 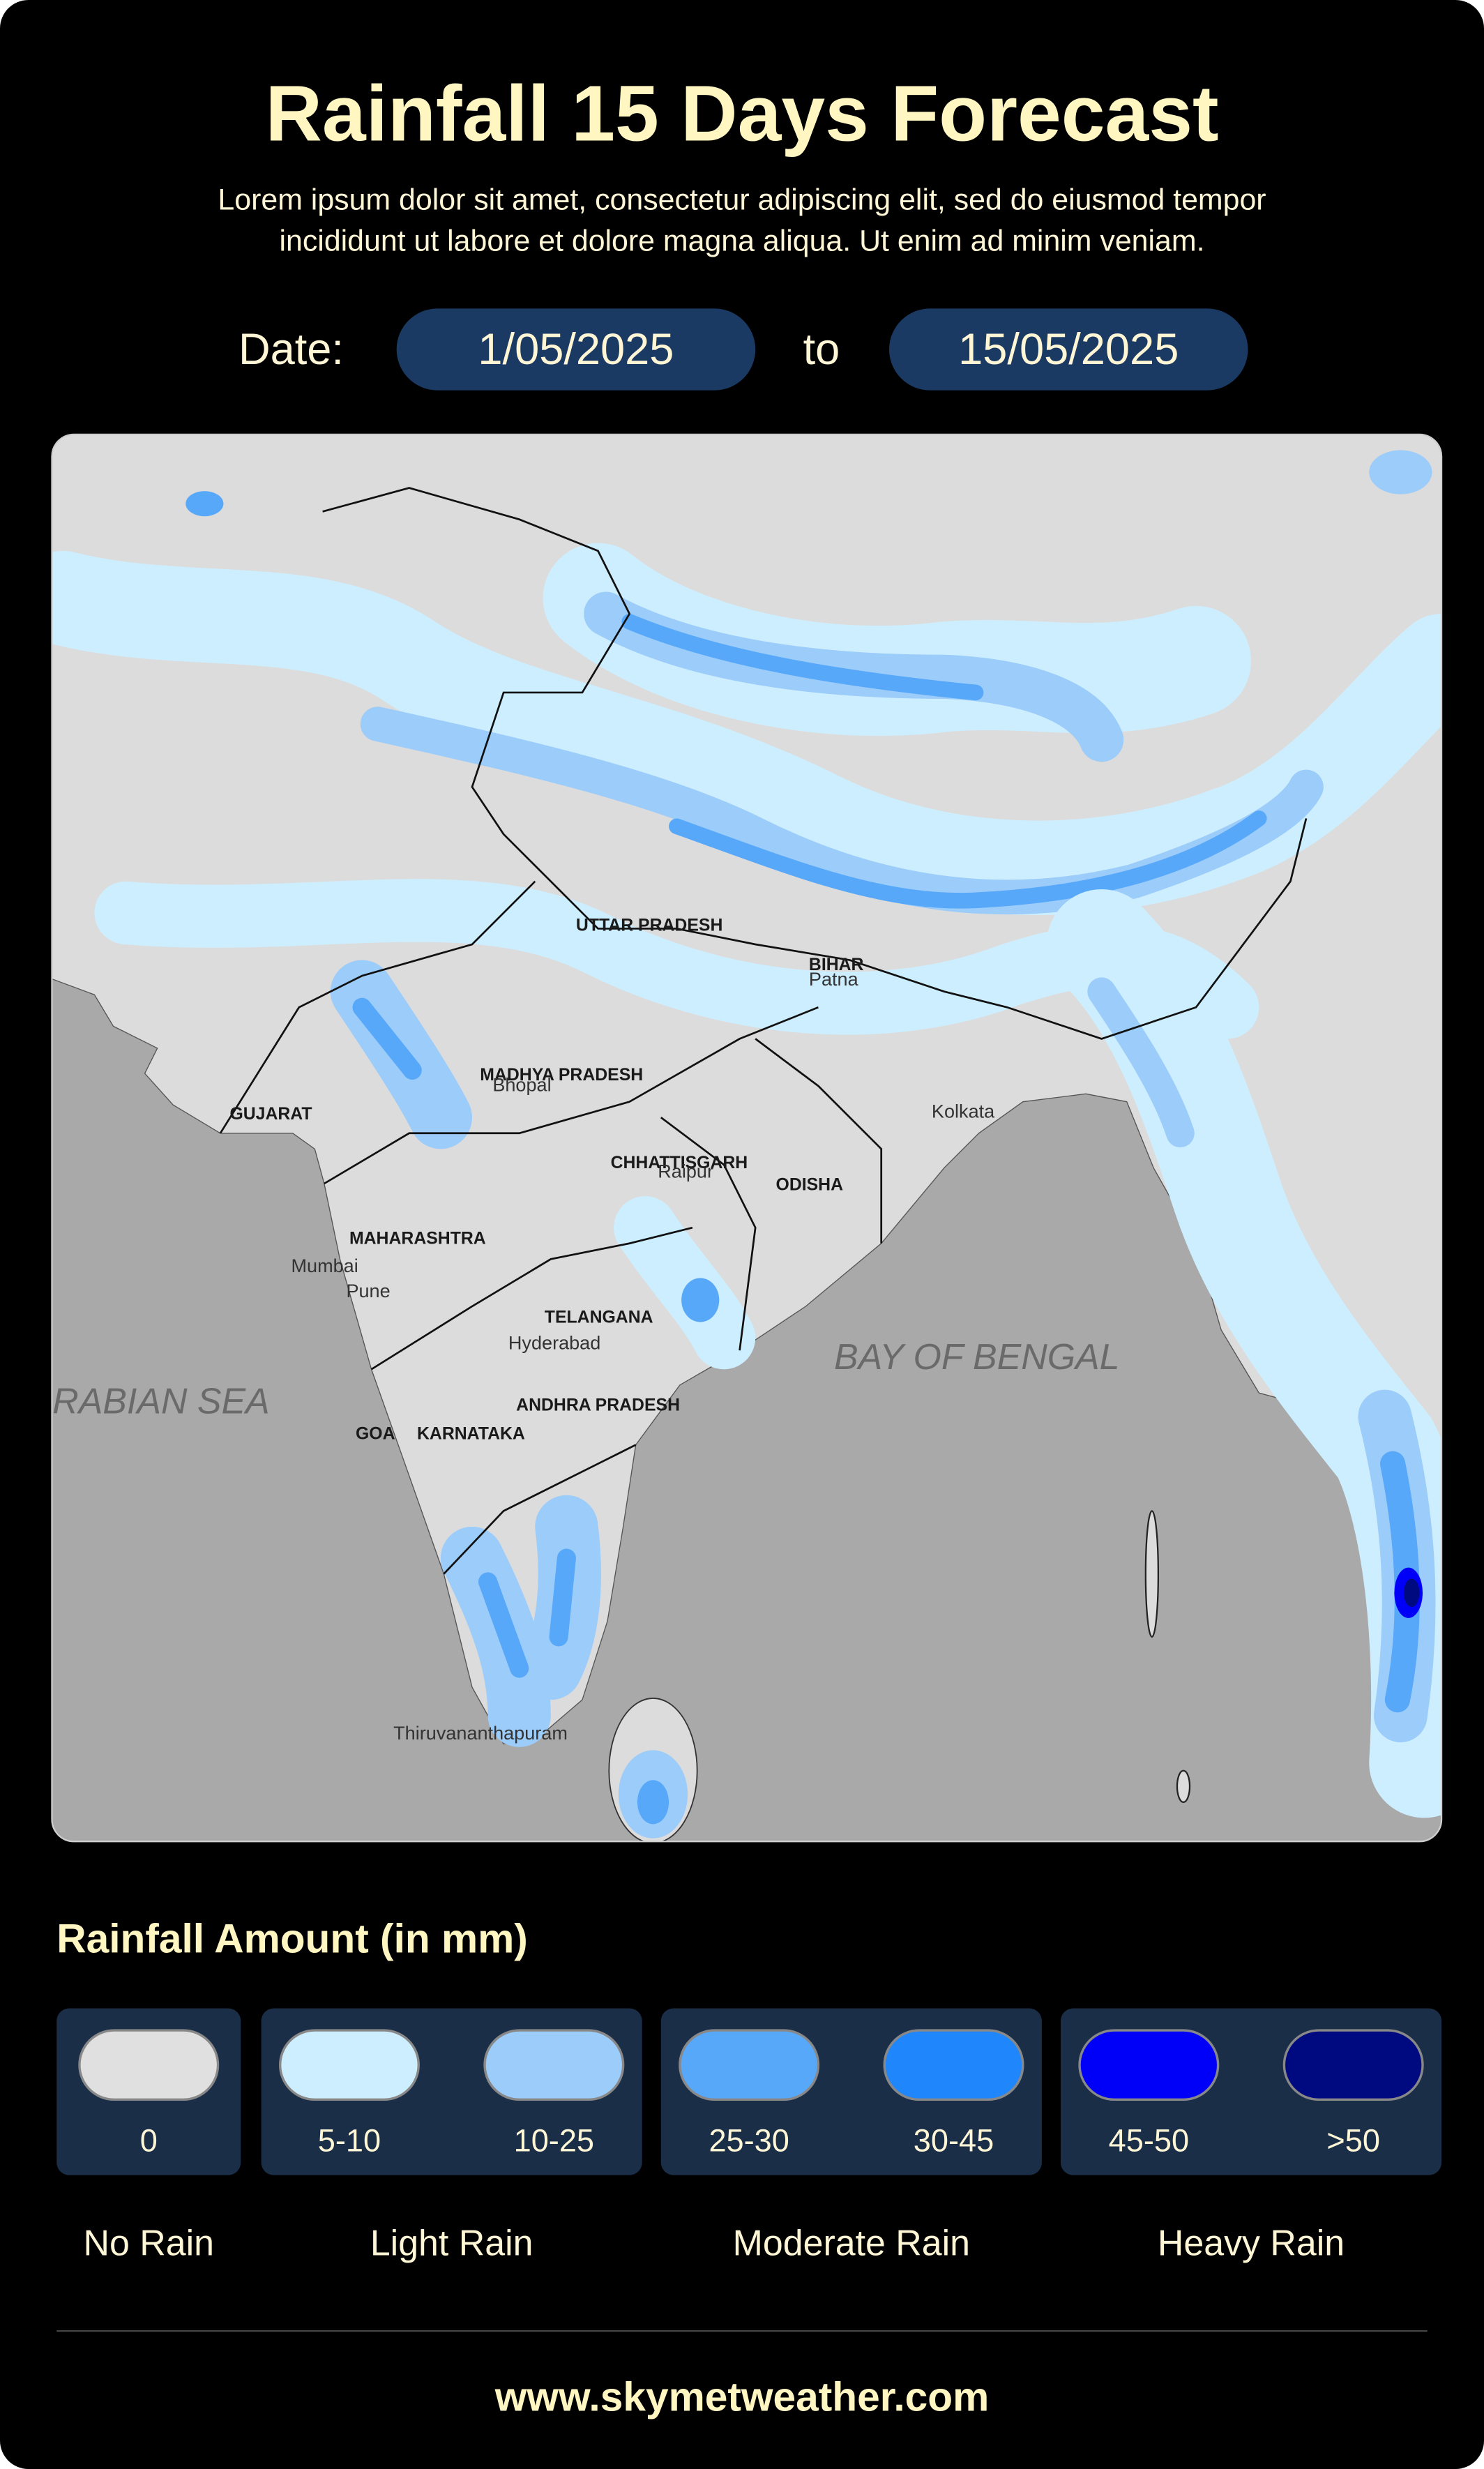 What do you see at coordinates (977, 1356) in the screenshot?
I see `map-label: BAY OF BENGAL` at bounding box center [977, 1356].